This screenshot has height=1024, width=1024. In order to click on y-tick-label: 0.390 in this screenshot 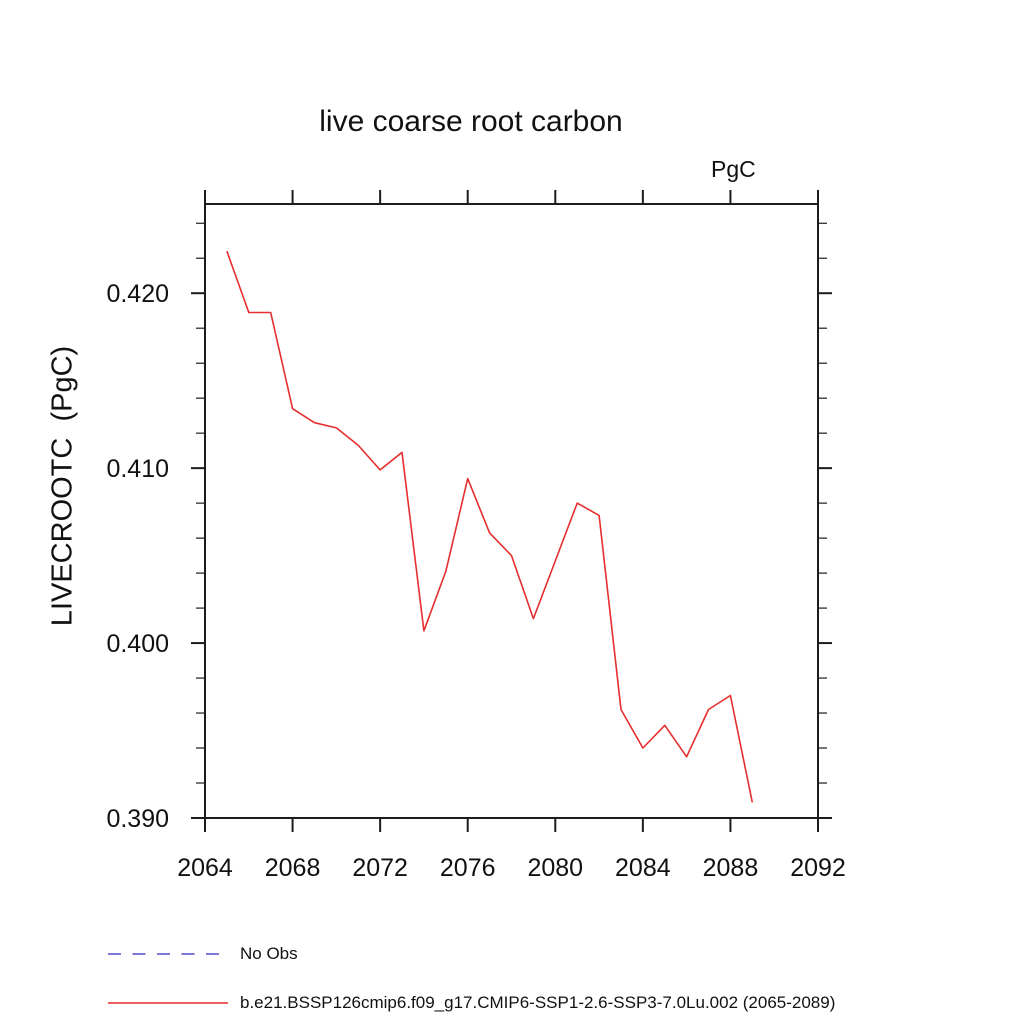, I will do `click(137, 819)`.